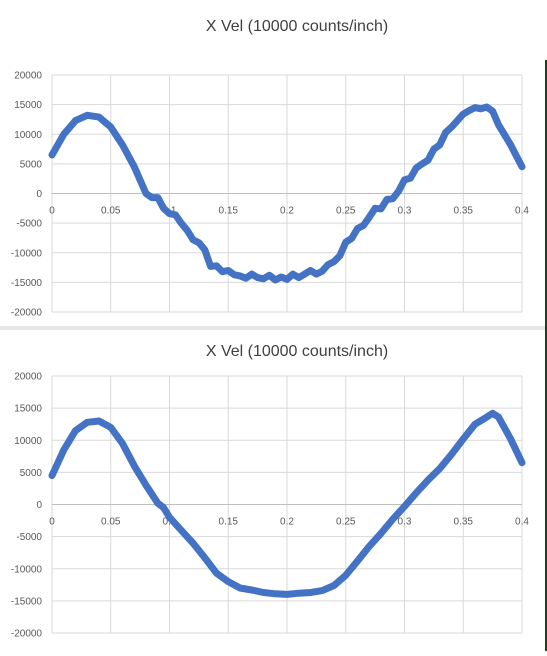 The width and height of the screenshot is (547, 656). What do you see at coordinates (273, 328) in the screenshot?
I see `chart-divider` at bounding box center [273, 328].